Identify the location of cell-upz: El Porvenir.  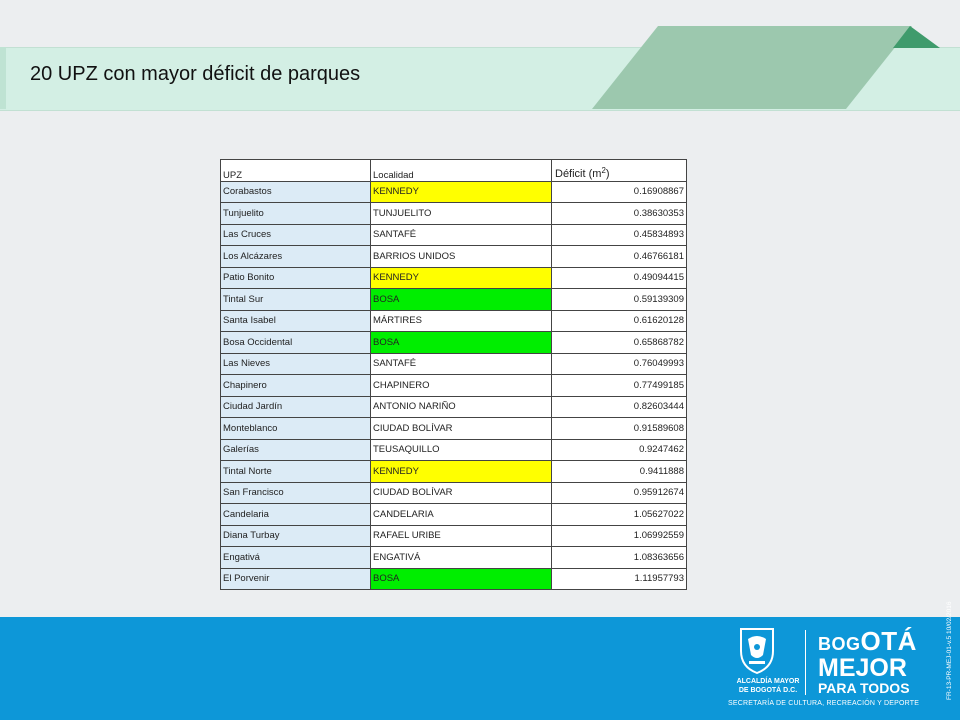
(295, 578).